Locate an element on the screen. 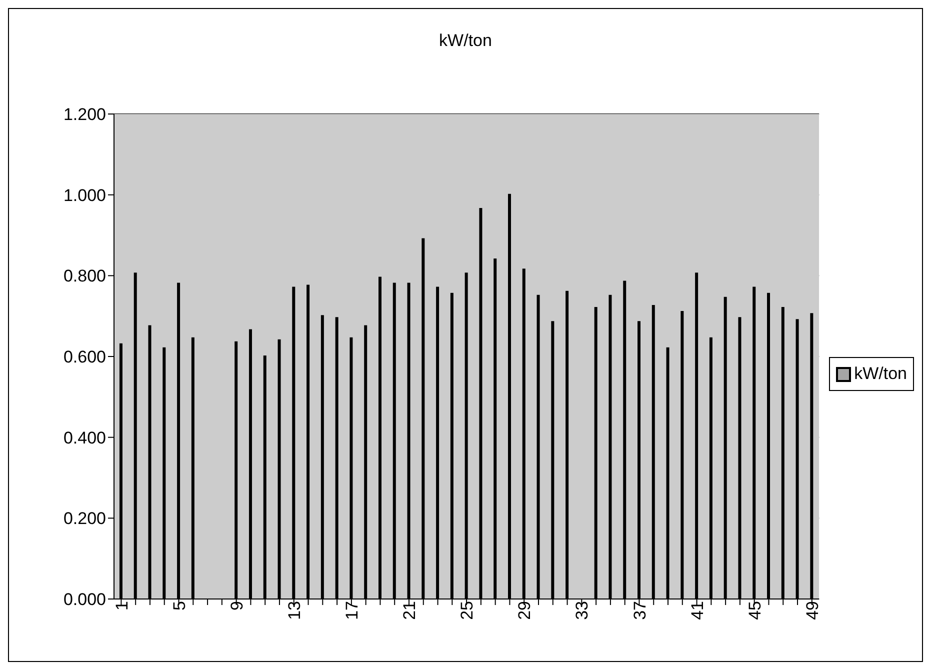  x-tick-label: 29 is located at coordinates (524, 610).